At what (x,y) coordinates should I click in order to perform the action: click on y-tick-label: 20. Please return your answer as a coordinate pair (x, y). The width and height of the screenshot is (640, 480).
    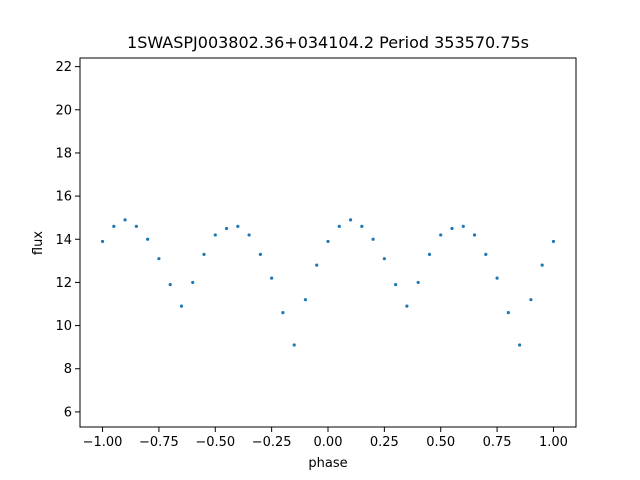
    Looking at the image, I should click on (63, 110).